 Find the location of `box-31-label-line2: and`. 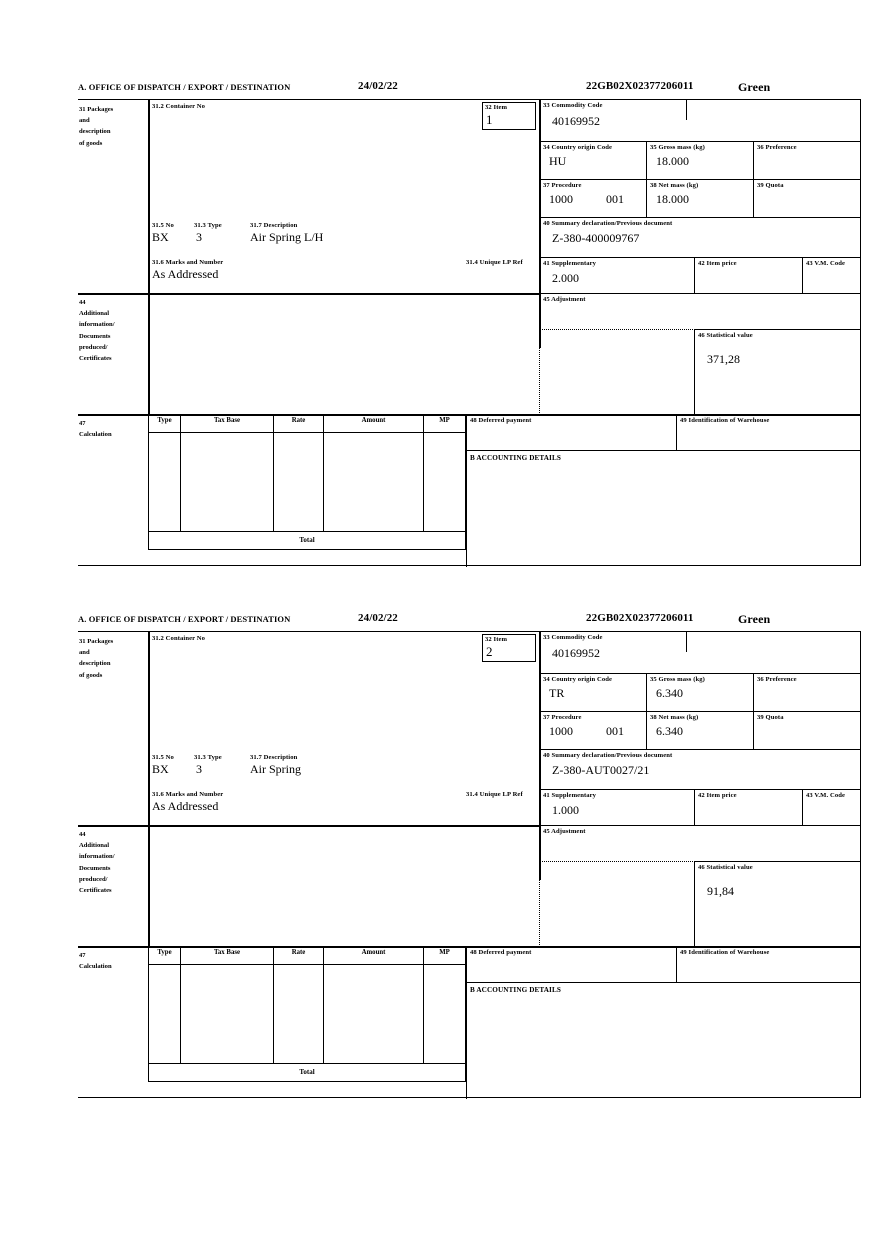

box-31-label-line2: and is located at coordinates (84, 653).